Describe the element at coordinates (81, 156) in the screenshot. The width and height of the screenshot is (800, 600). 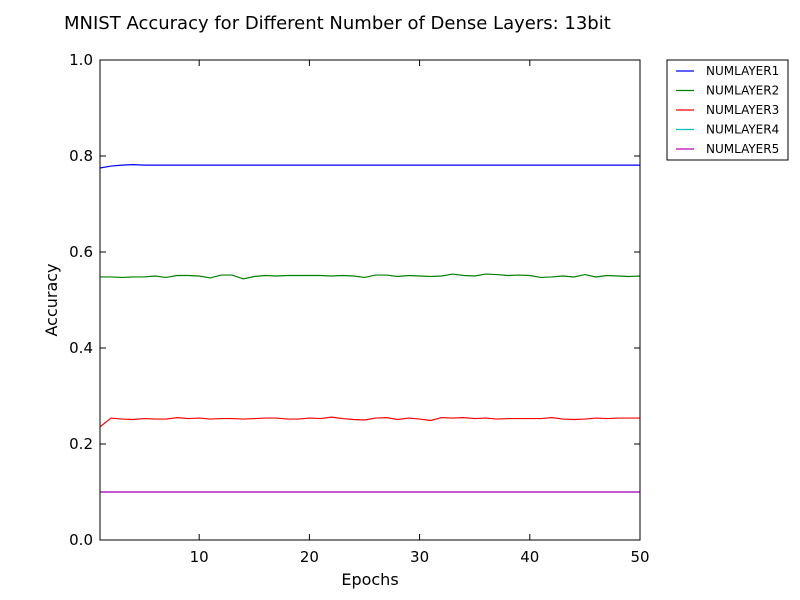
I see `y-tick-label: 0.8` at that location.